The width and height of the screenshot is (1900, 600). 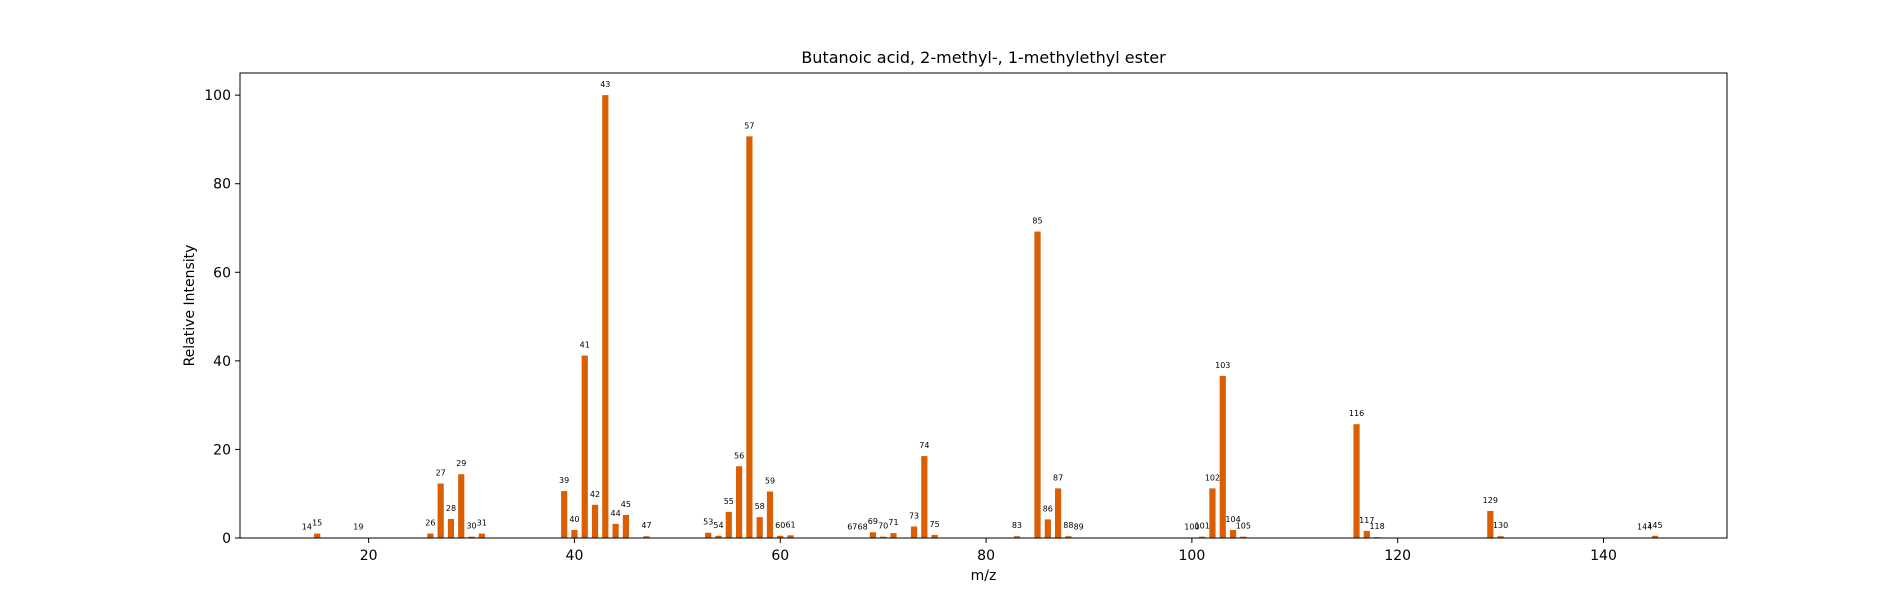 What do you see at coordinates (222, 362) in the screenshot?
I see `y-tick-label: 40` at bounding box center [222, 362].